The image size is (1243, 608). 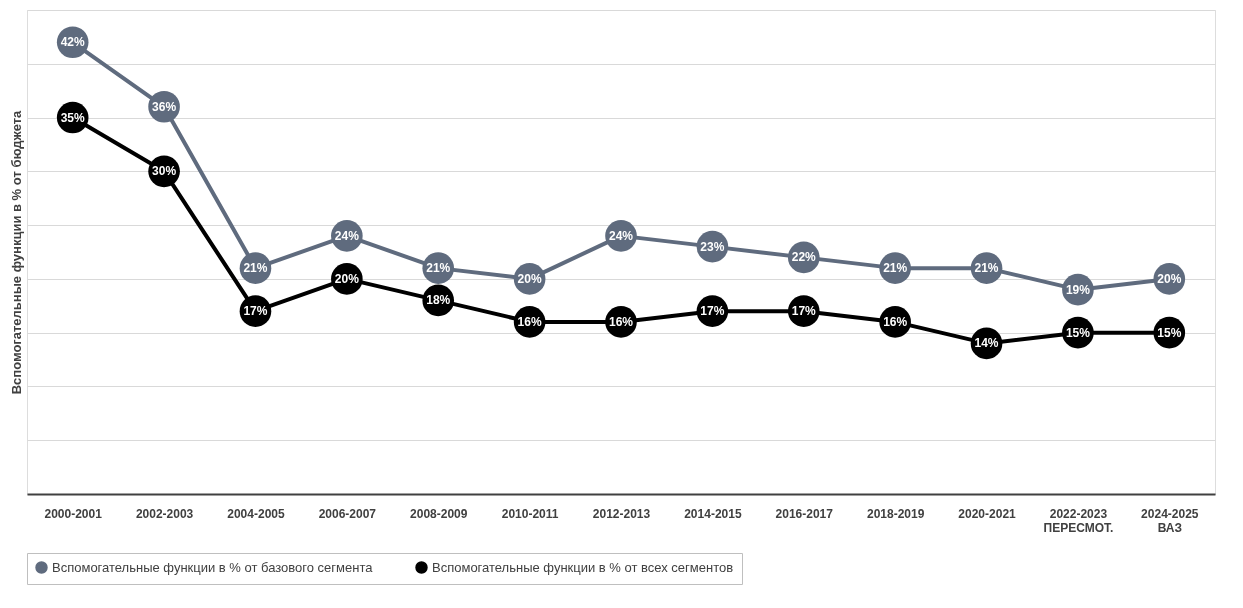 What do you see at coordinates (804, 257) in the screenshot?
I see `data-label: 22%` at bounding box center [804, 257].